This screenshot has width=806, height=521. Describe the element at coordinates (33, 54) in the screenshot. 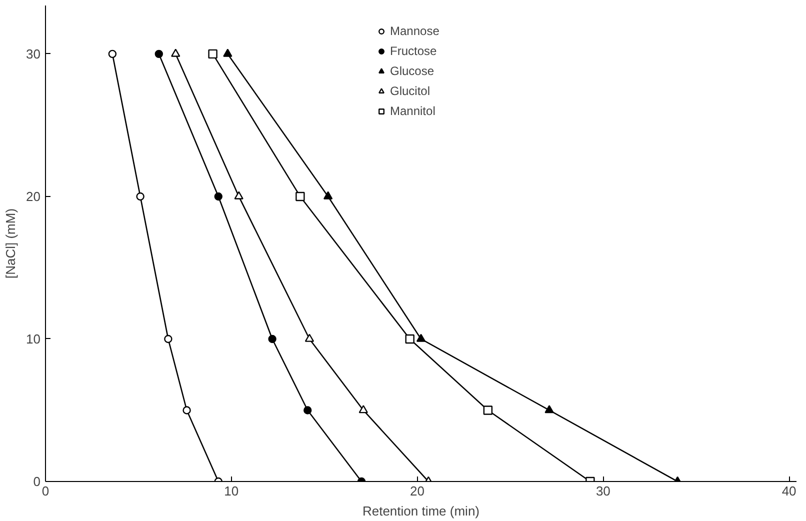

I see `y-tick-label: 30` at that location.